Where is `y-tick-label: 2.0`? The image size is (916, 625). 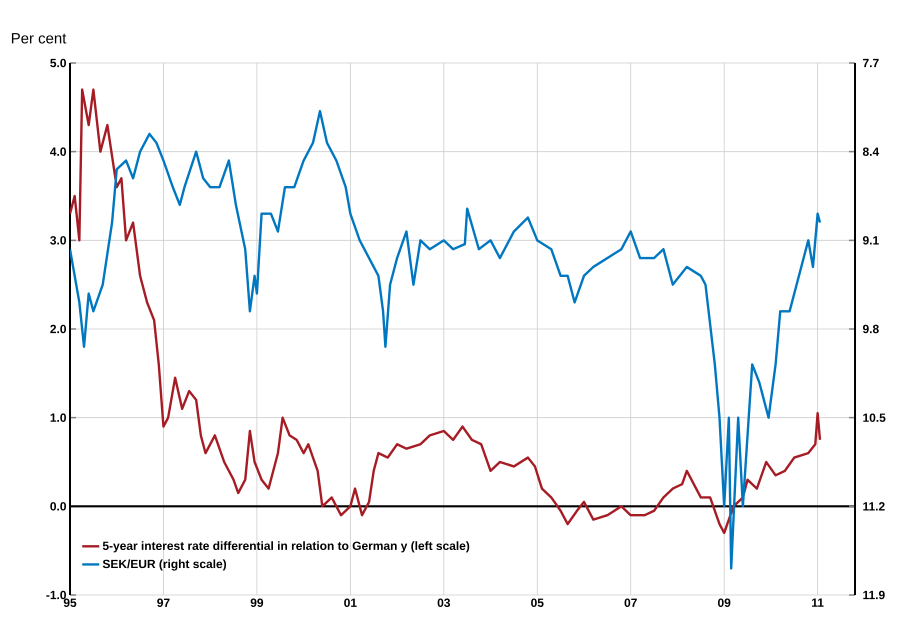 y-tick-label: 2.0 is located at coordinates (58, 329).